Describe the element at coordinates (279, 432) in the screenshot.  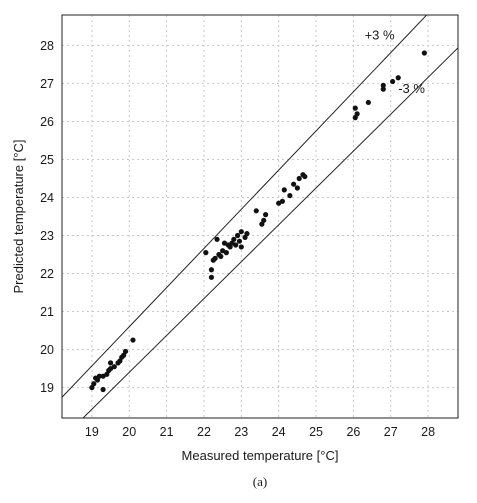
I see `x-tick-label: 24` at that location.